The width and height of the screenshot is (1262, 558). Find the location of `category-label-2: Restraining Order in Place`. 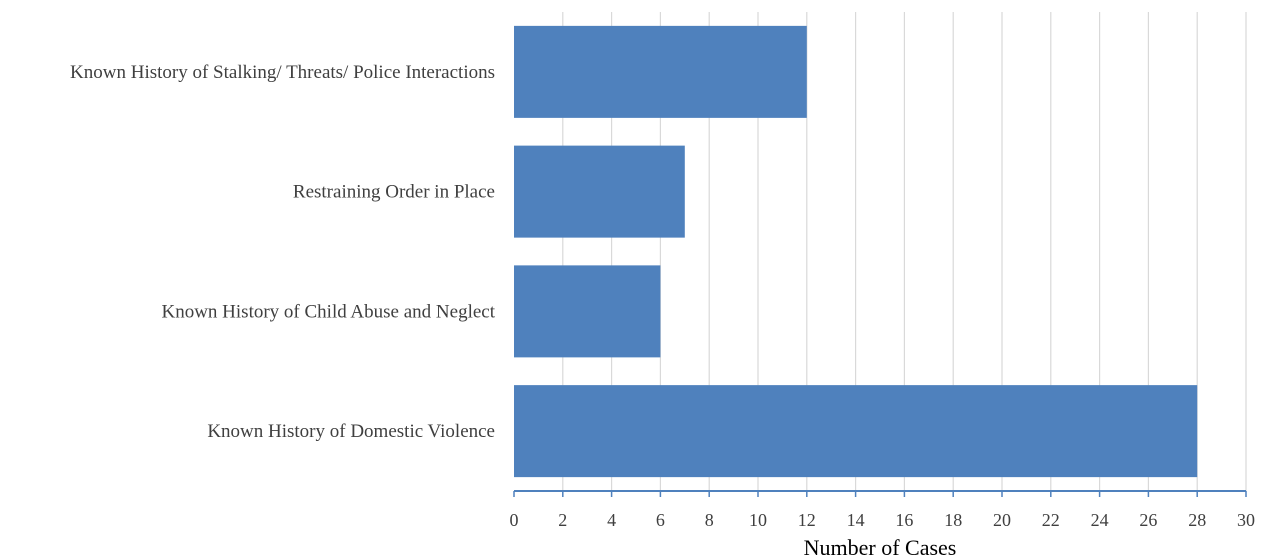

category-label-2: Restraining Order in Place is located at coordinates (394, 192).